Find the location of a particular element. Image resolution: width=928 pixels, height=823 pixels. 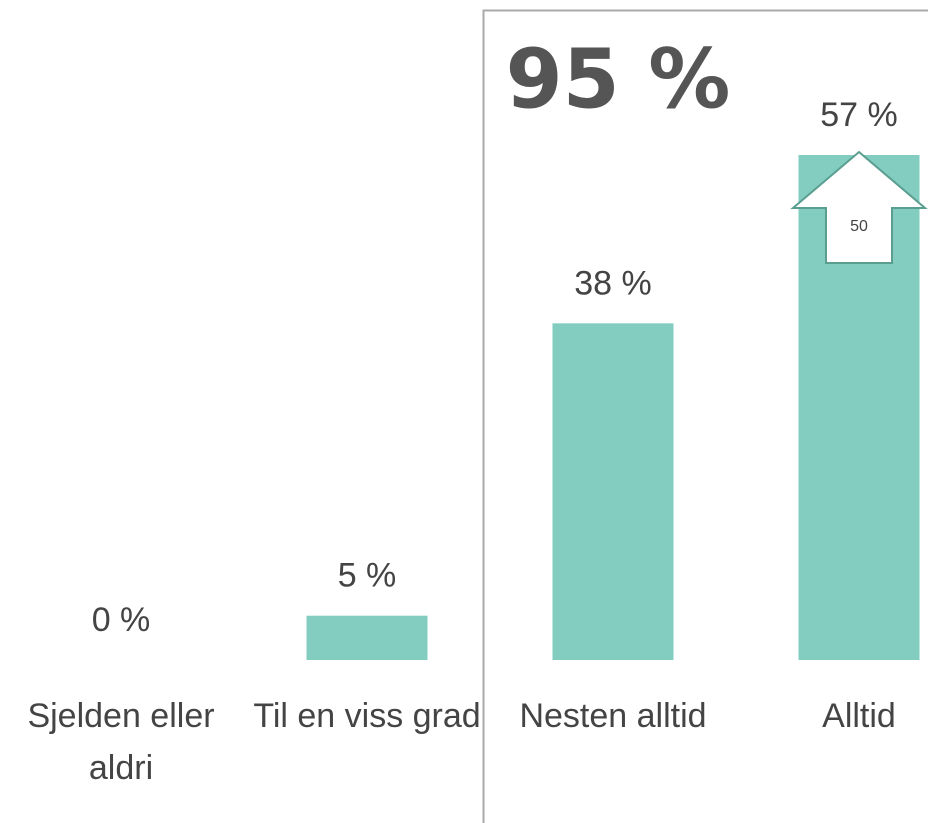

value-label: 57 % is located at coordinates (859, 115).